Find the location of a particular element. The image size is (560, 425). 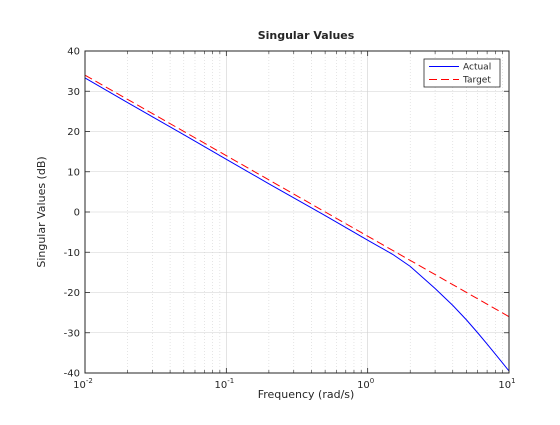

legend: Actual Target is located at coordinates (462, 73).